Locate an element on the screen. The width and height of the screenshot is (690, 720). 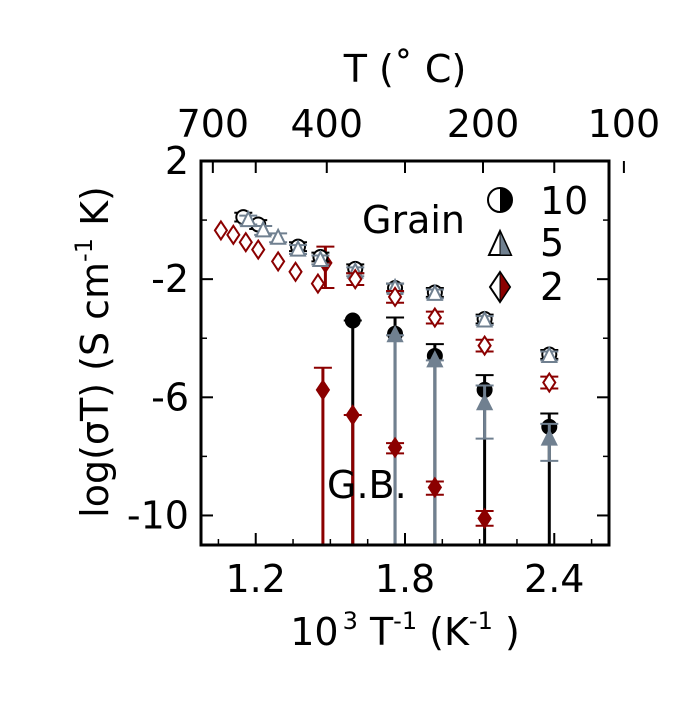
legend: 10 5 2 is located at coordinates (537, 244).